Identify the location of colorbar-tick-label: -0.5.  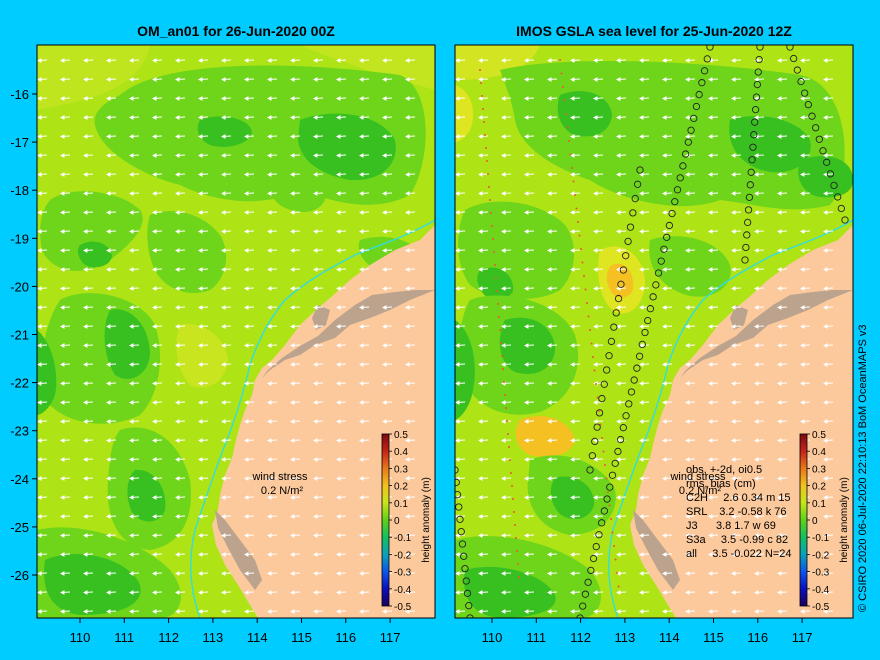
(821, 607).